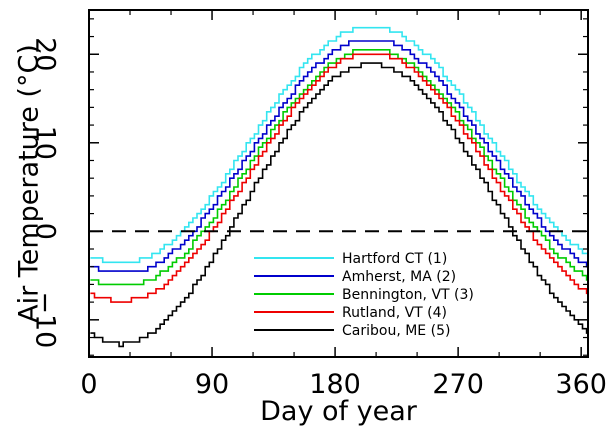 This screenshot has height=429, width=610. Describe the element at coordinates (458, 384) in the screenshot. I see `x-tick-label: 270` at that location.